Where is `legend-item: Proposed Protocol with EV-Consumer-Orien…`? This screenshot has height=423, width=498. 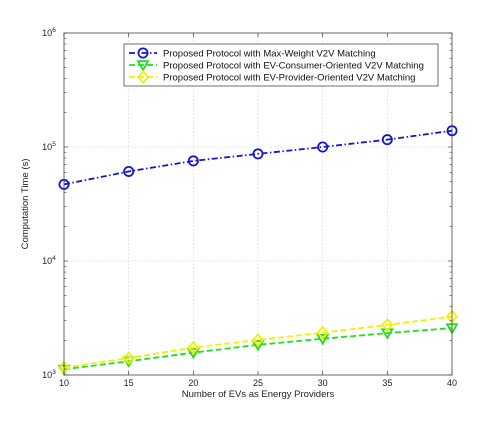 legend-item: Proposed Protocol with EV-Consumer-Orien… is located at coordinates (276, 66).